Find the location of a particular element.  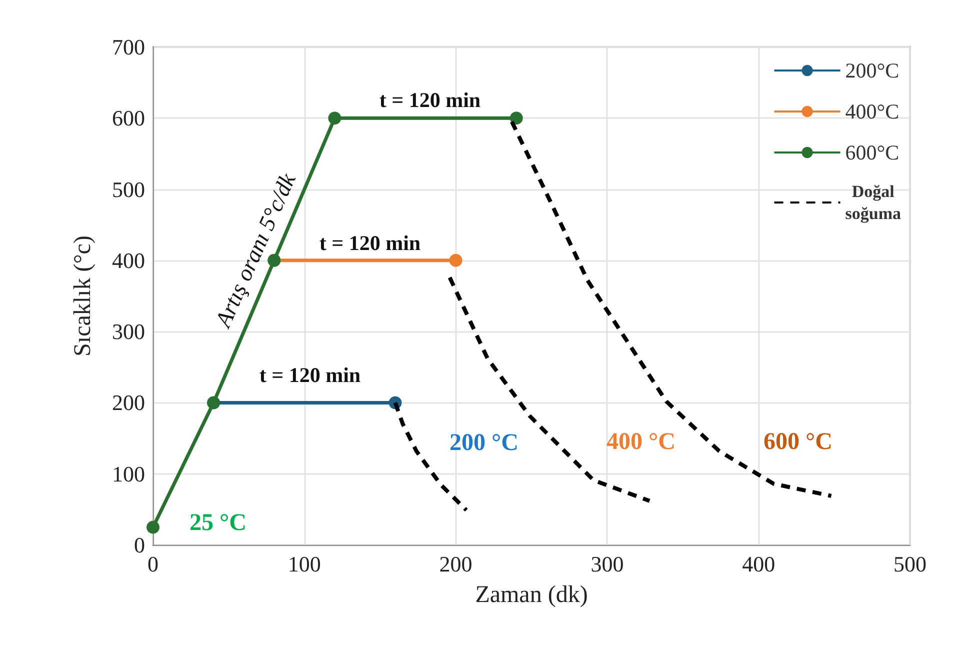

legend-label: 600°C is located at coordinates (872, 152).